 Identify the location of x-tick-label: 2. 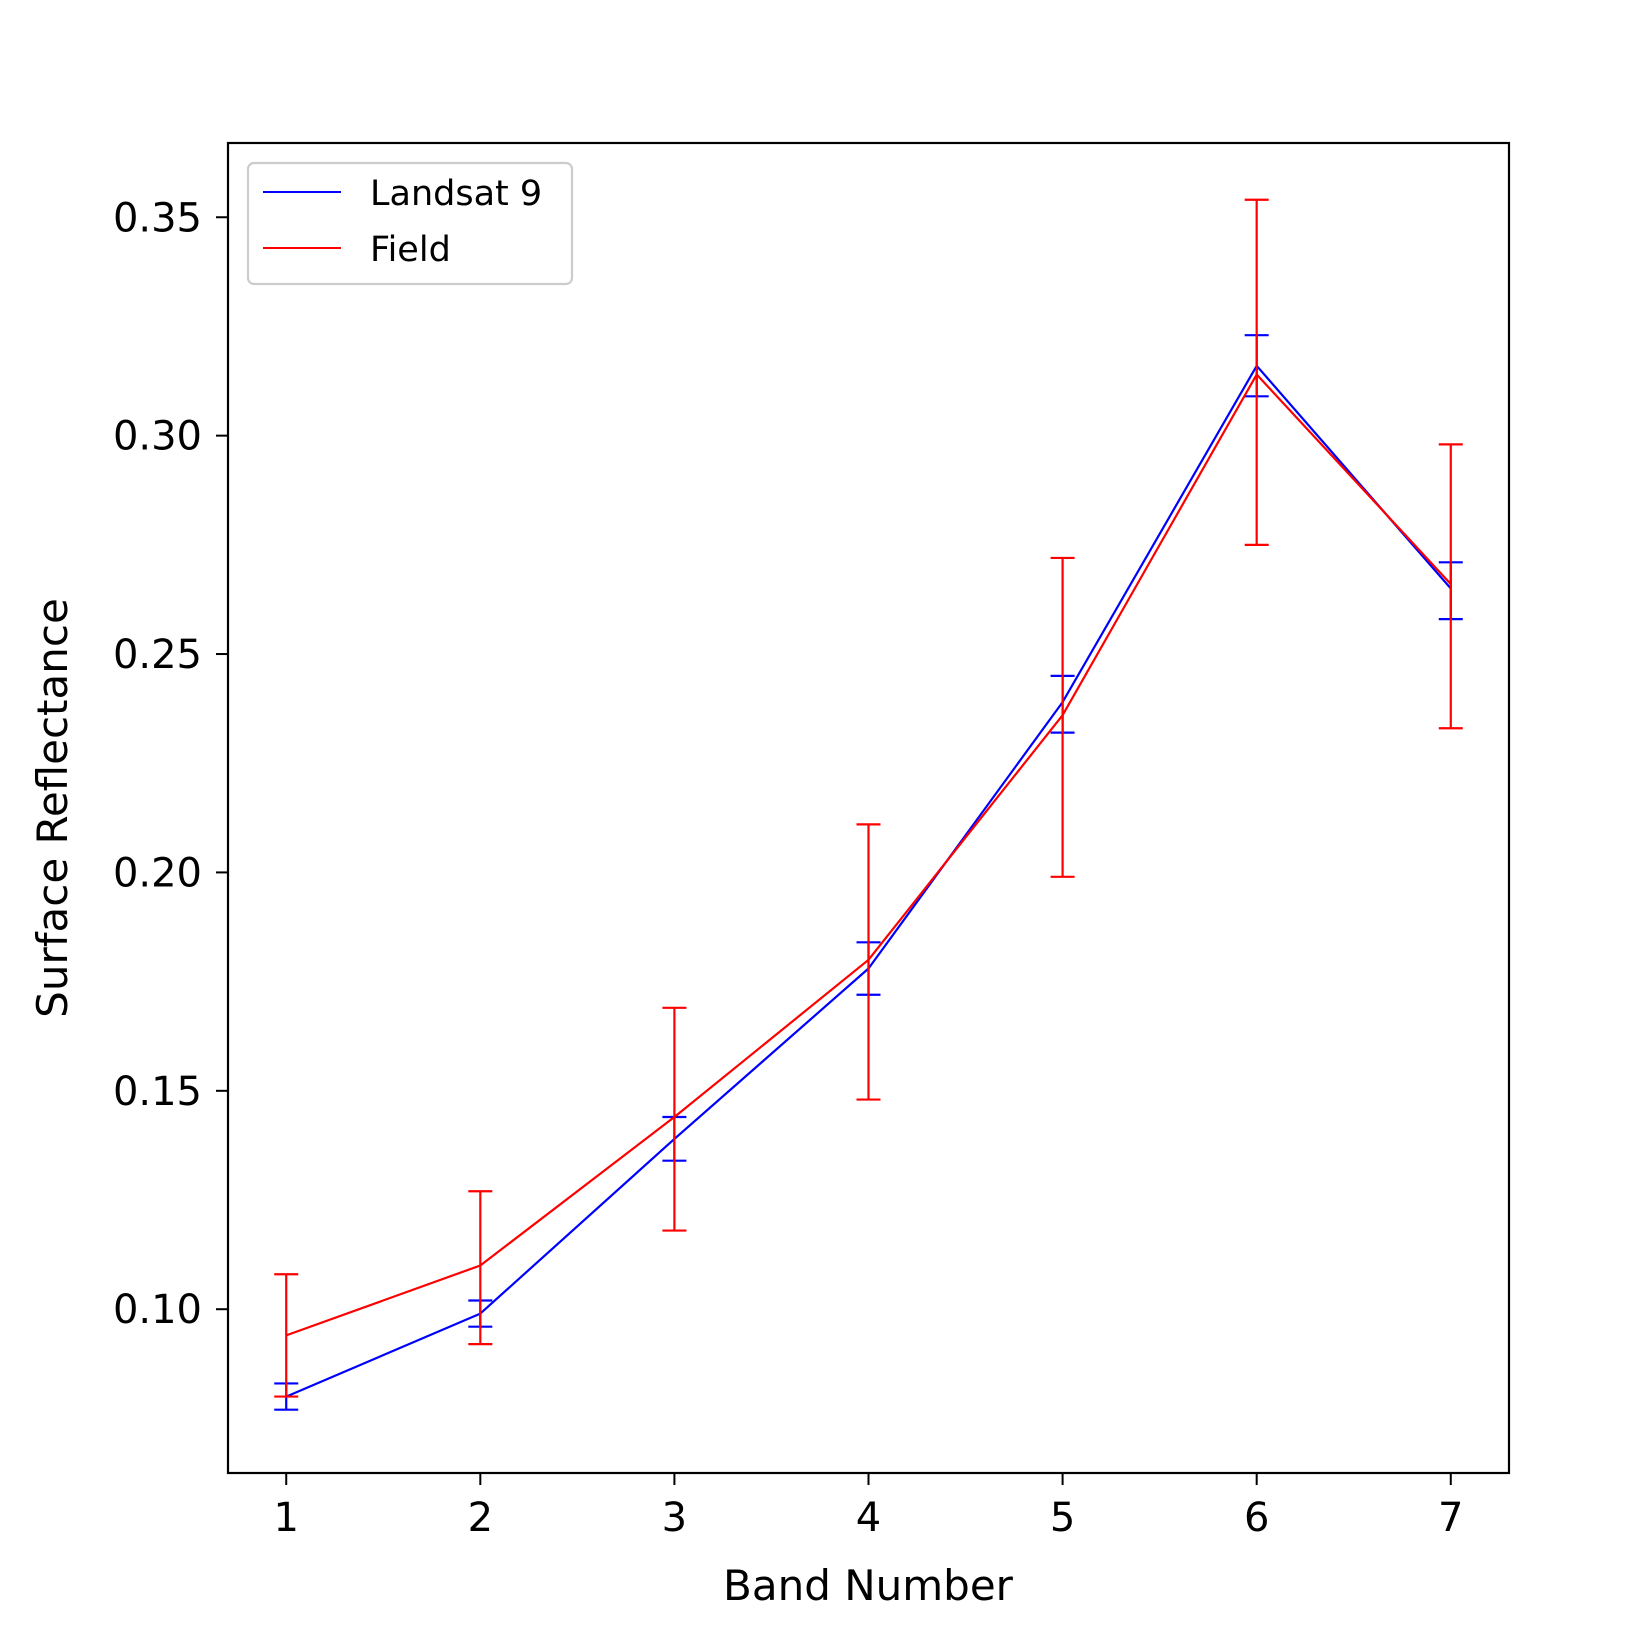
(480, 1518).